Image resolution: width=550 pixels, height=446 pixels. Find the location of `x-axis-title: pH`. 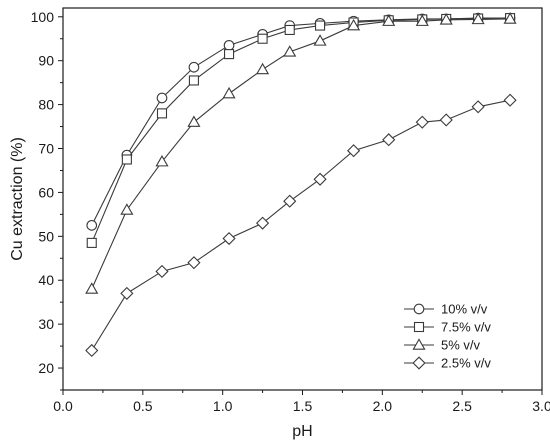

x-axis-title: pH is located at coordinates (302, 431).